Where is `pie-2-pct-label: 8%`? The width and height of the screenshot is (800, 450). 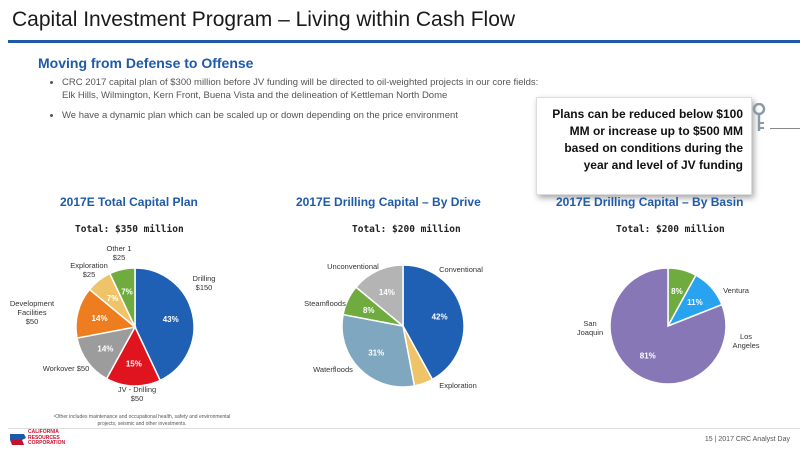
pie-2-pct-label: 8% is located at coordinates (369, 310).